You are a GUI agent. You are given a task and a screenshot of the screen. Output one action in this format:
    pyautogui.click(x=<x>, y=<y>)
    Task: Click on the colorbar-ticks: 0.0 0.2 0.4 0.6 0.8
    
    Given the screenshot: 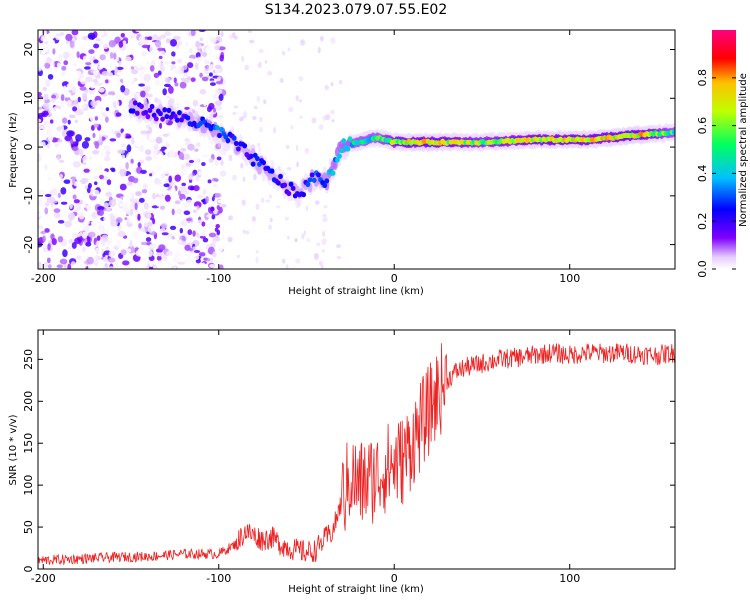 What is the action you would take?
    pyautogui.click(x=716, y=173)
    